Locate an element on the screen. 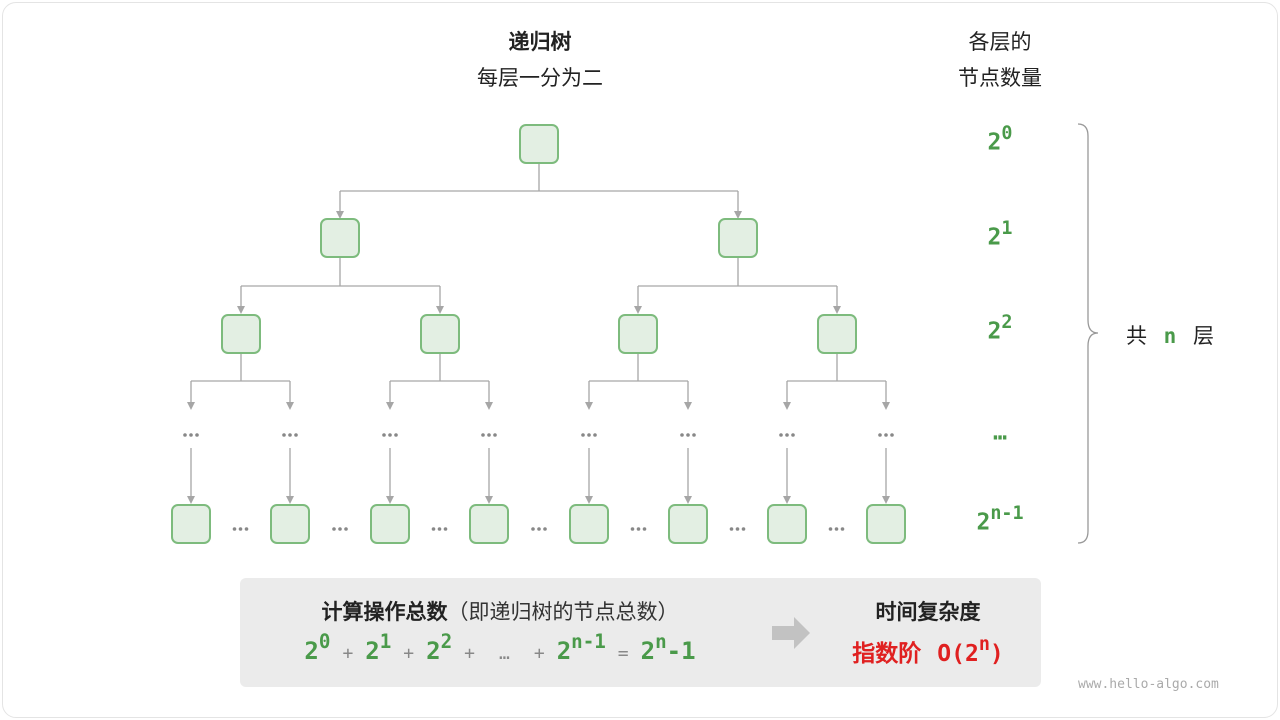 The width and height of the screenshot is (1280, 720). count-header-line2: 节点数量 is located at coordinates (1000, 78).